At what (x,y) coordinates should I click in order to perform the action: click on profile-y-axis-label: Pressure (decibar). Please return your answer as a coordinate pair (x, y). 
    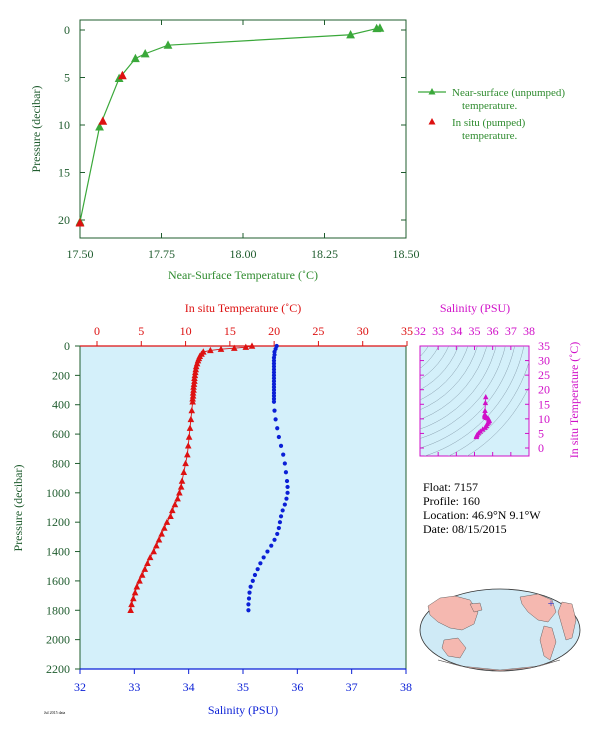
    Looking at the image, I should click on (18, 508).